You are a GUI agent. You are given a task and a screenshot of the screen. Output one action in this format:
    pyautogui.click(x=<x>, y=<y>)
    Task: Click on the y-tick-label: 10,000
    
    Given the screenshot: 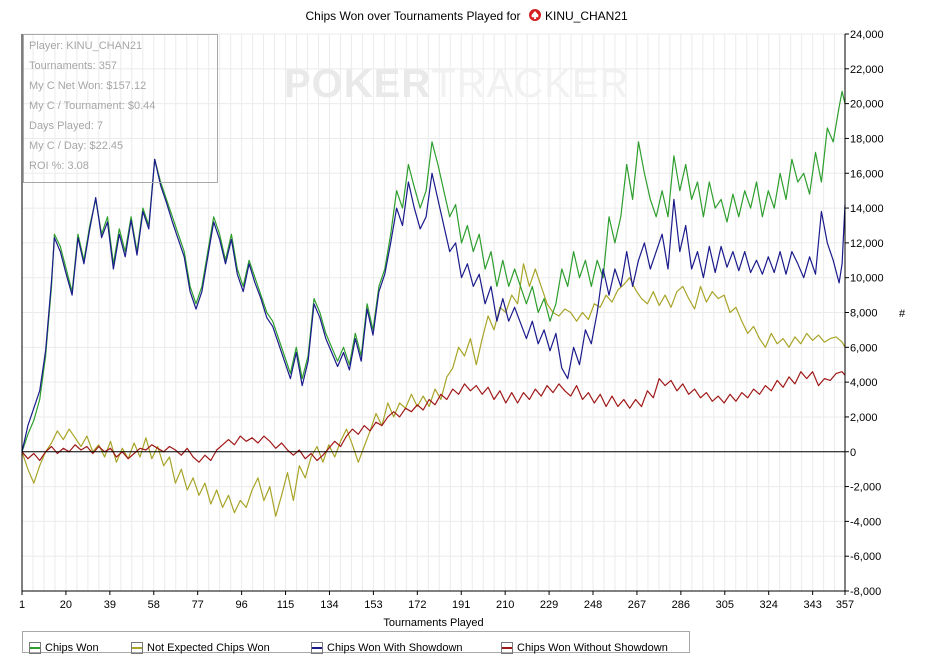 What is the action you would take?
    pyautogui.click(x=867, y=279)
    